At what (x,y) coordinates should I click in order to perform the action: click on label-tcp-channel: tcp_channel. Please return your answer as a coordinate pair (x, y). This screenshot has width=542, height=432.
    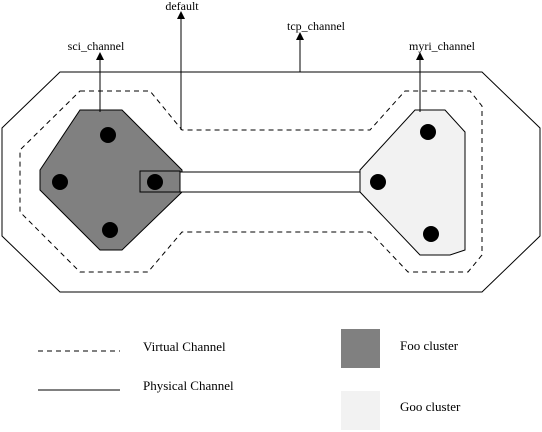
    Looking at the image, I should click on (316, 26).